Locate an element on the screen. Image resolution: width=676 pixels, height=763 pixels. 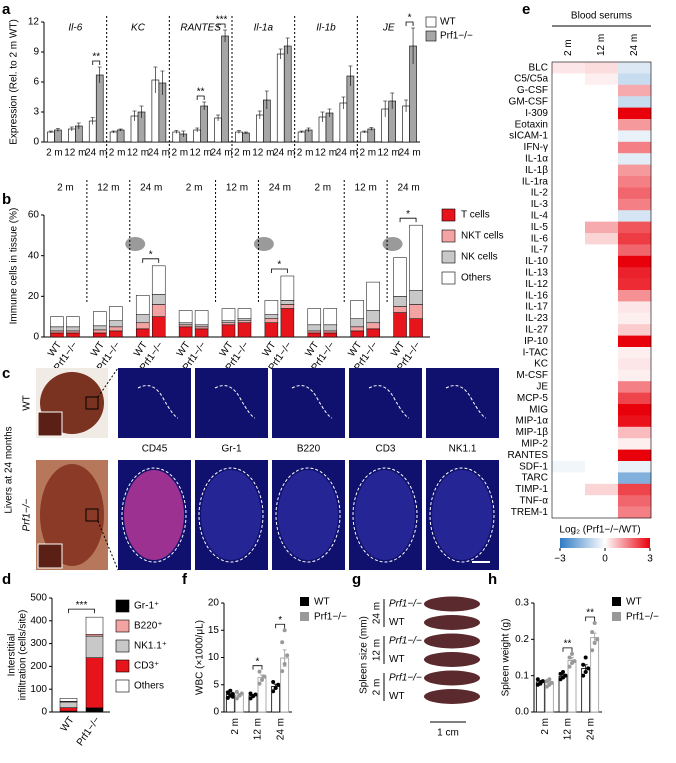
y-tick-label: 10 is located at coordinates (214, 657).